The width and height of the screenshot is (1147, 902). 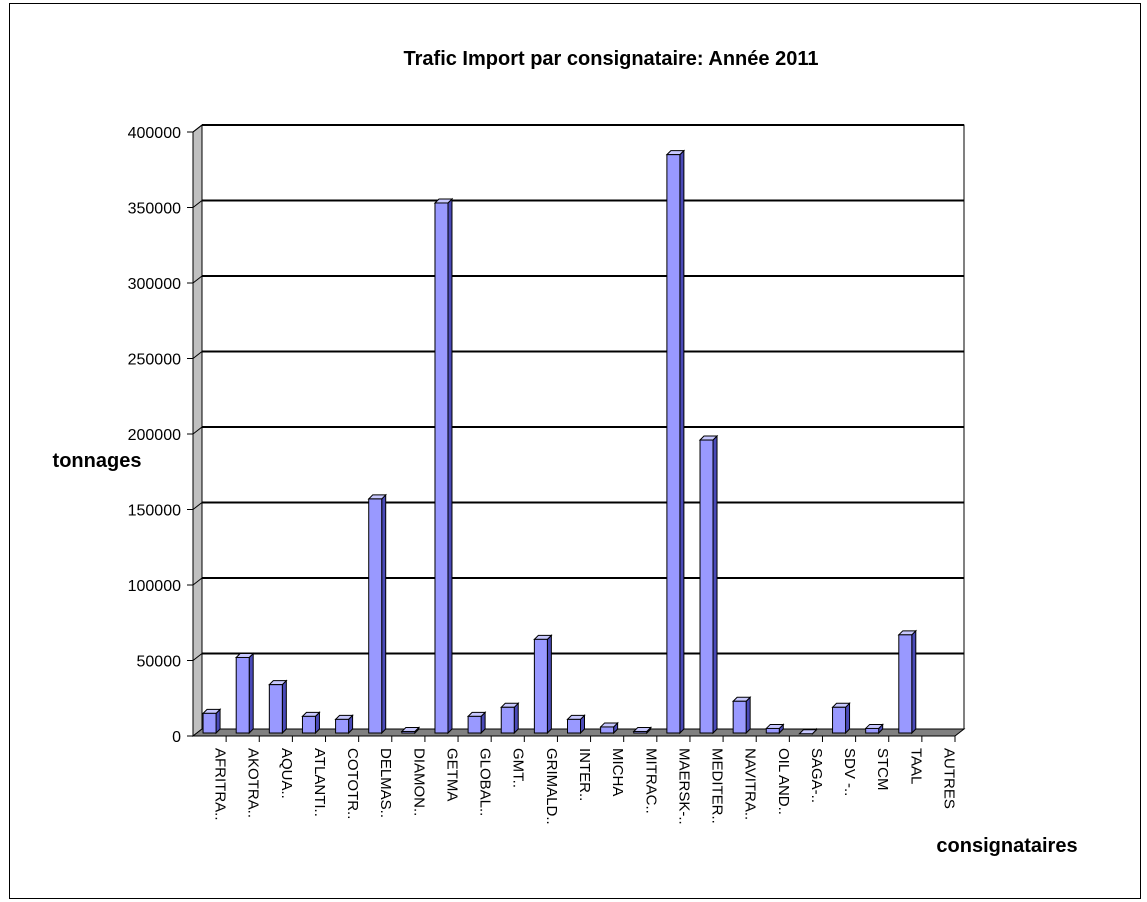 I want to click on x-tick-label: TAAL, so click(x=915, y=766).